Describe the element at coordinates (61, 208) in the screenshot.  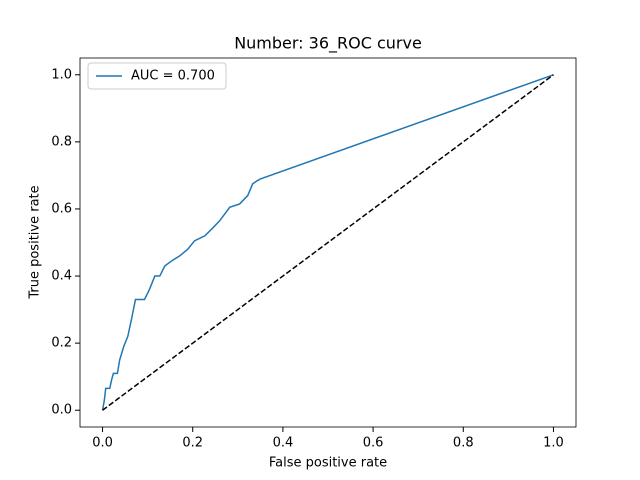
I see `y-tick-label: 0.6` at that location.